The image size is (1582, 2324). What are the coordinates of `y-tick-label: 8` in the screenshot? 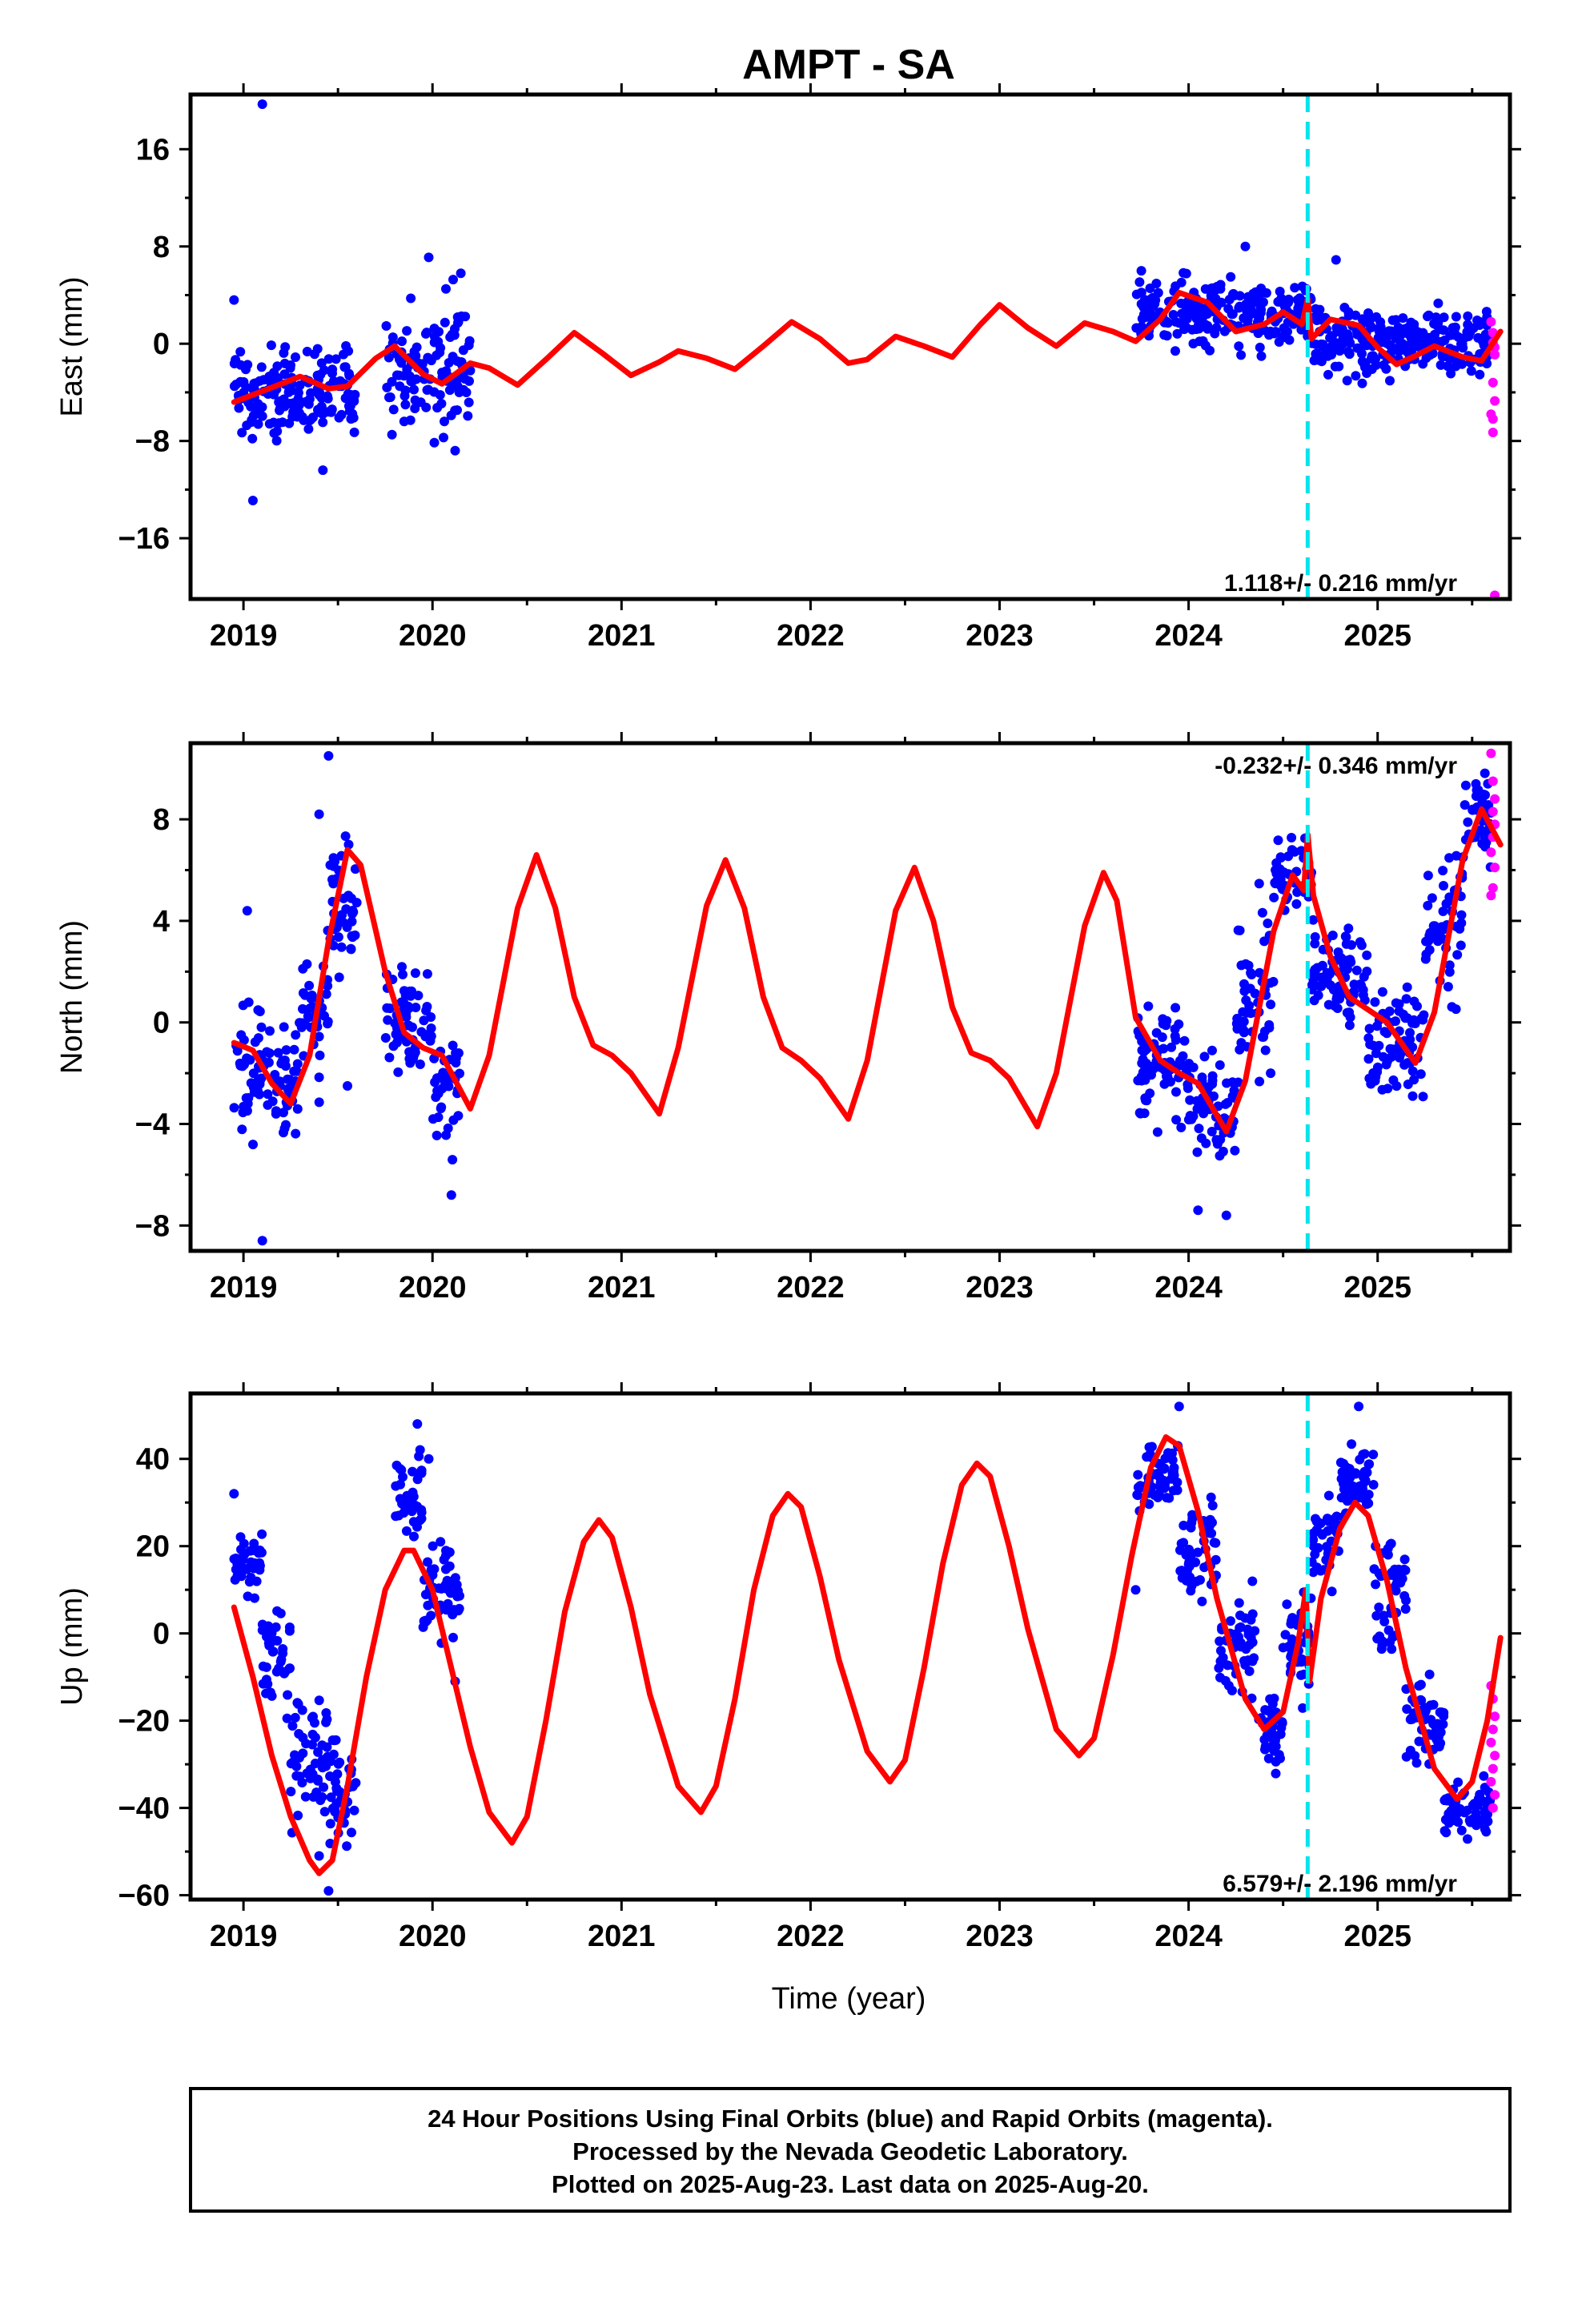 It's located at (161, 247).